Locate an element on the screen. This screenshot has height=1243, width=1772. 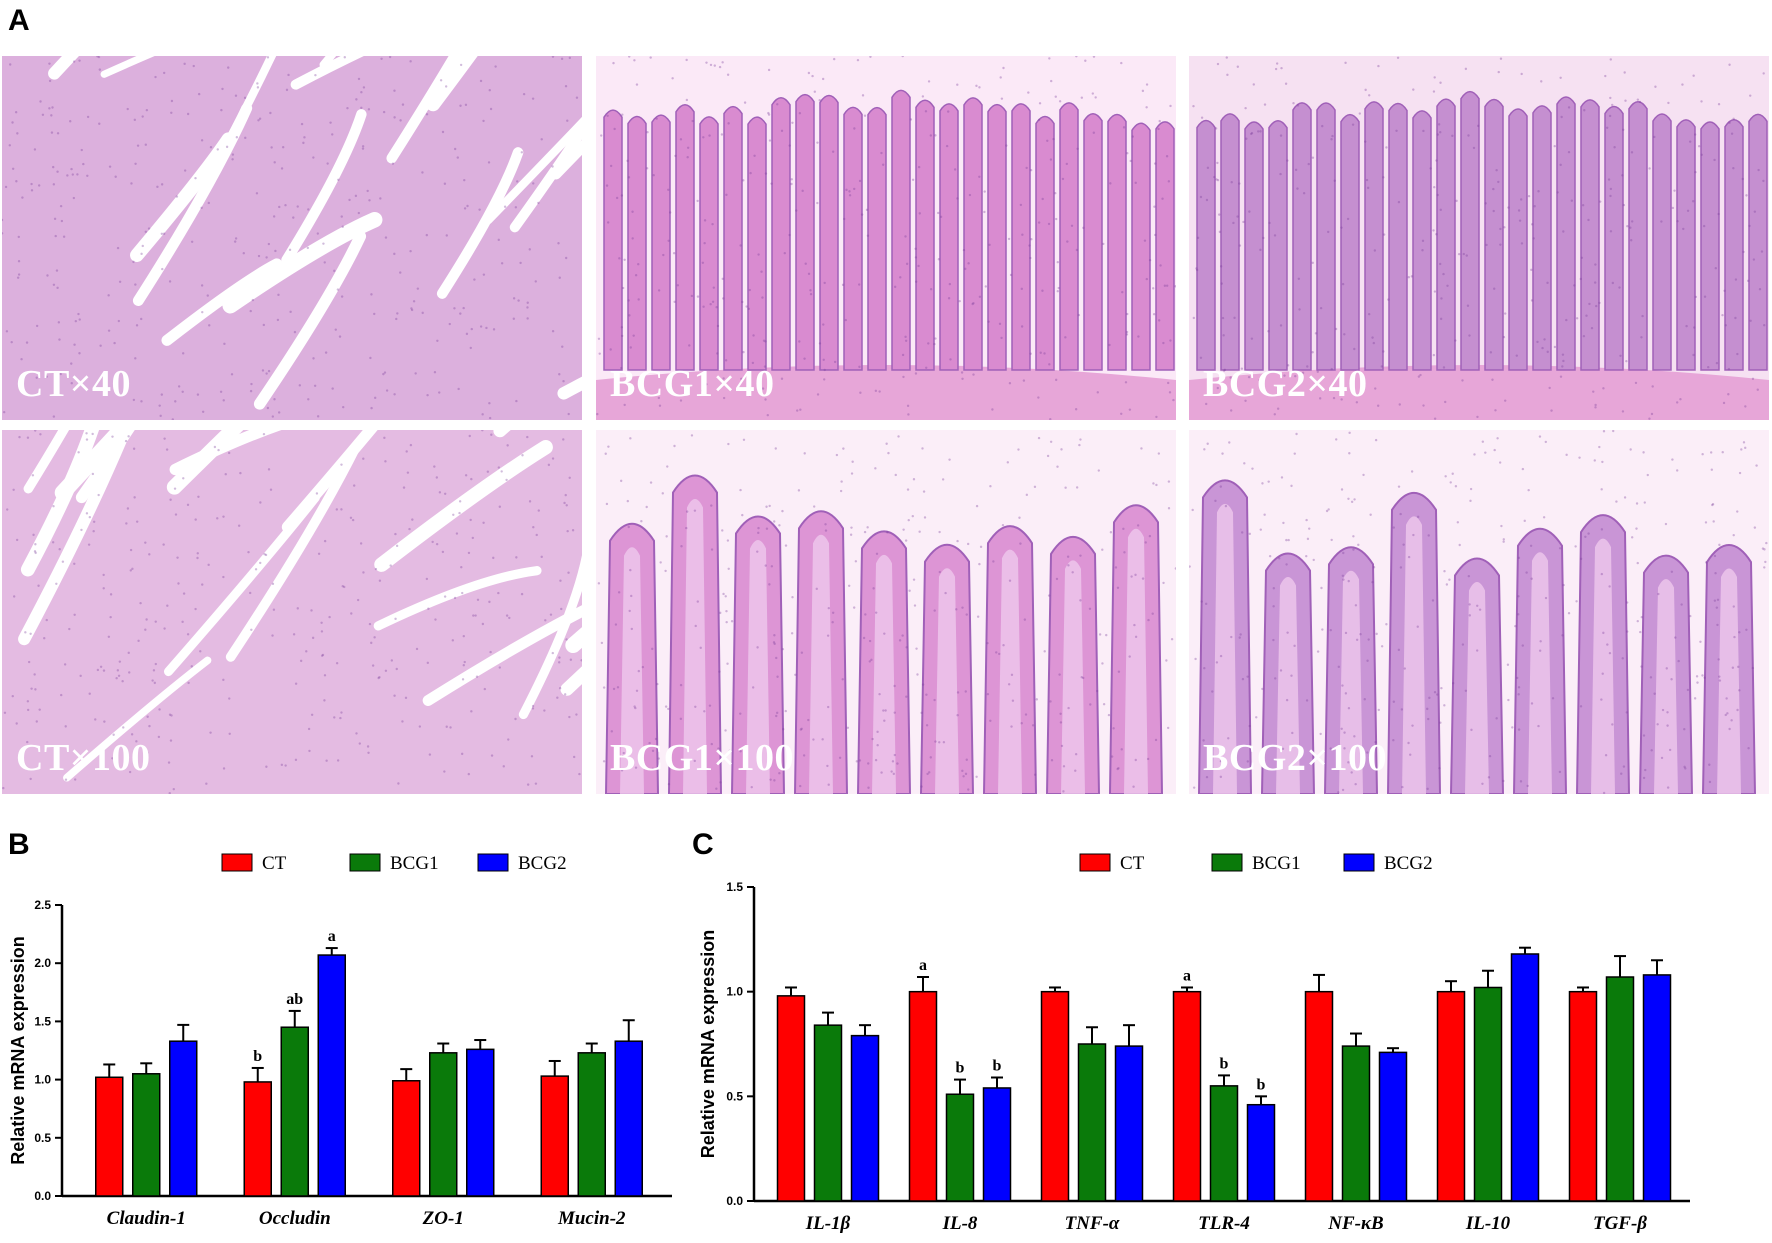
micrograph-bcg2-40: BCG2×40 is located at coordinates (1479, 238).